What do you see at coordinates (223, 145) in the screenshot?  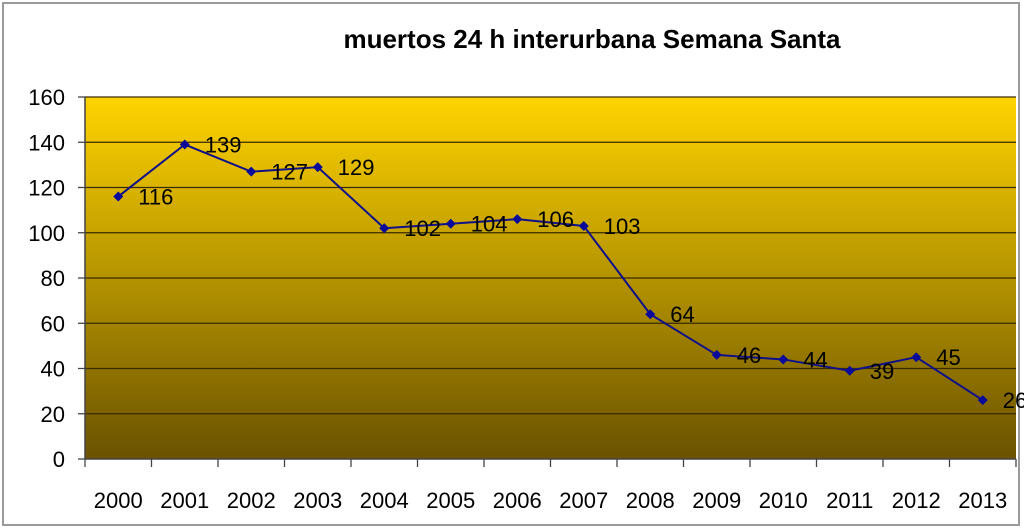 I see `data-label: 139` at bounding box center [223, 145].